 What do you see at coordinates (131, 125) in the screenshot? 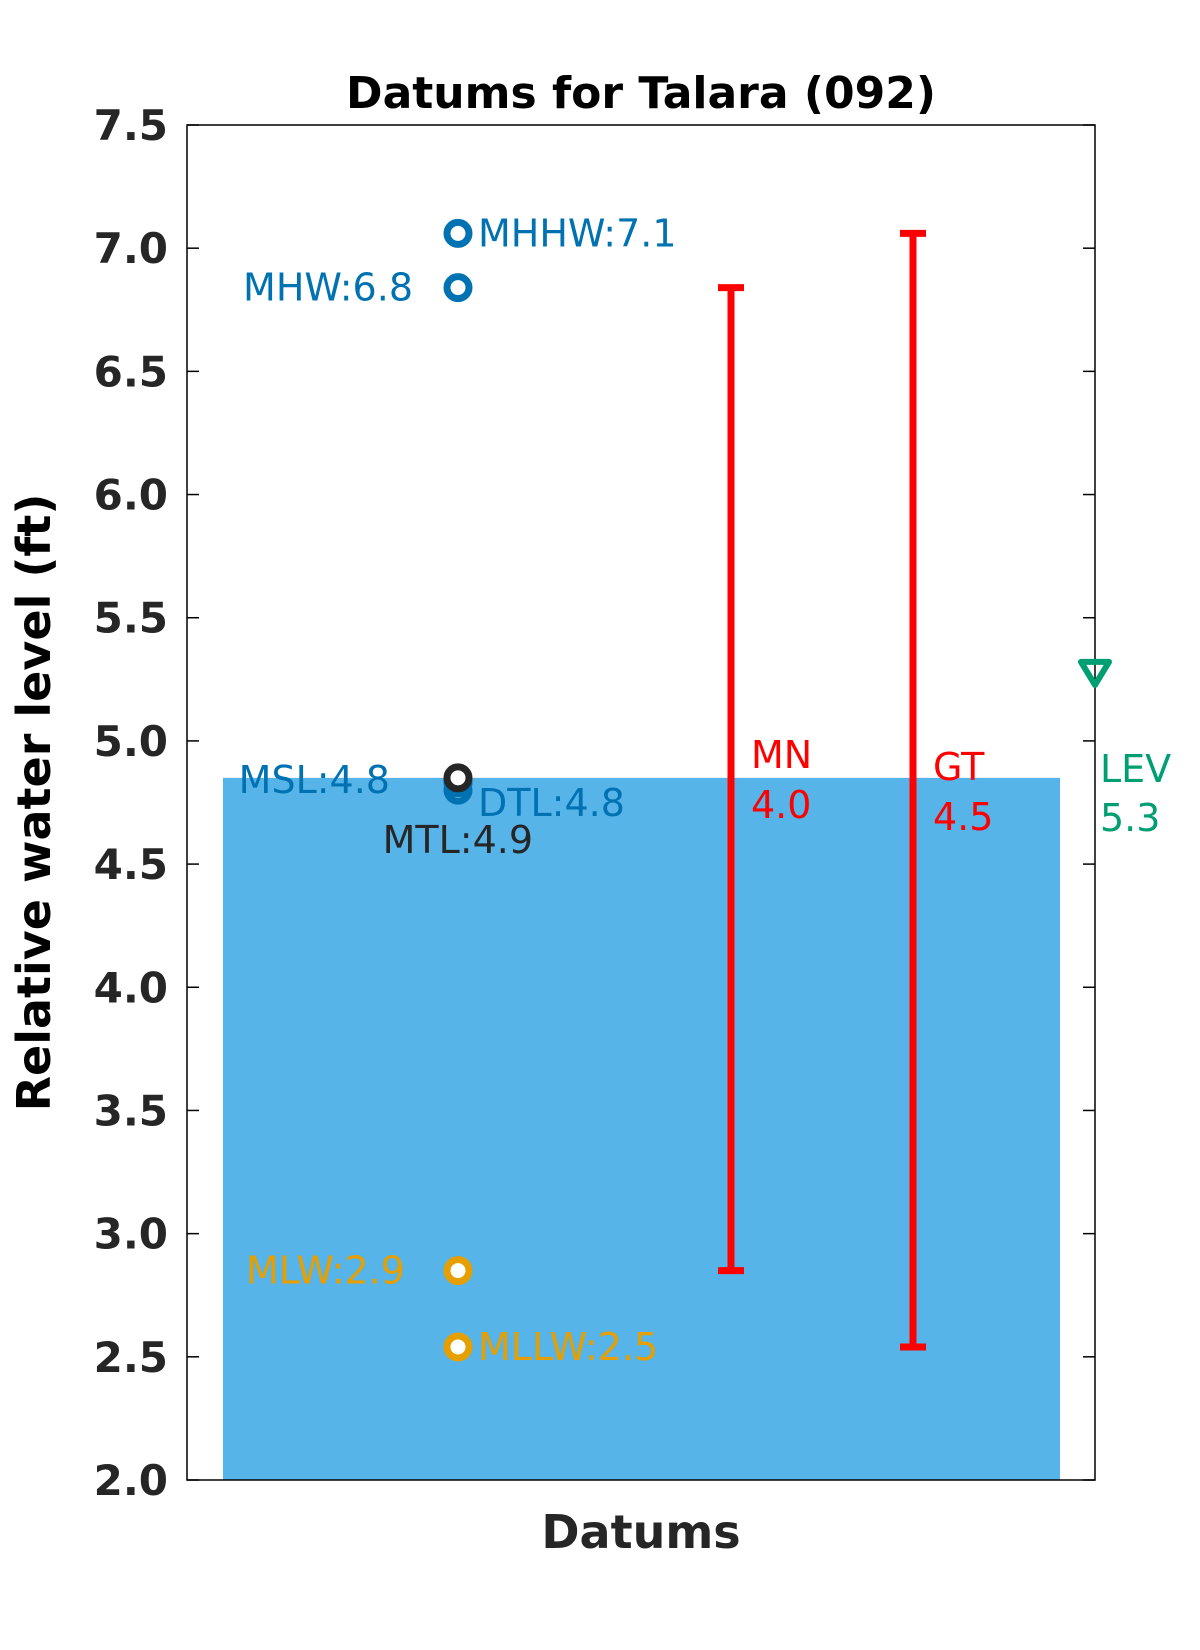
I see `y-tick-label-11: 7.5` at bounding box center [131, 125].